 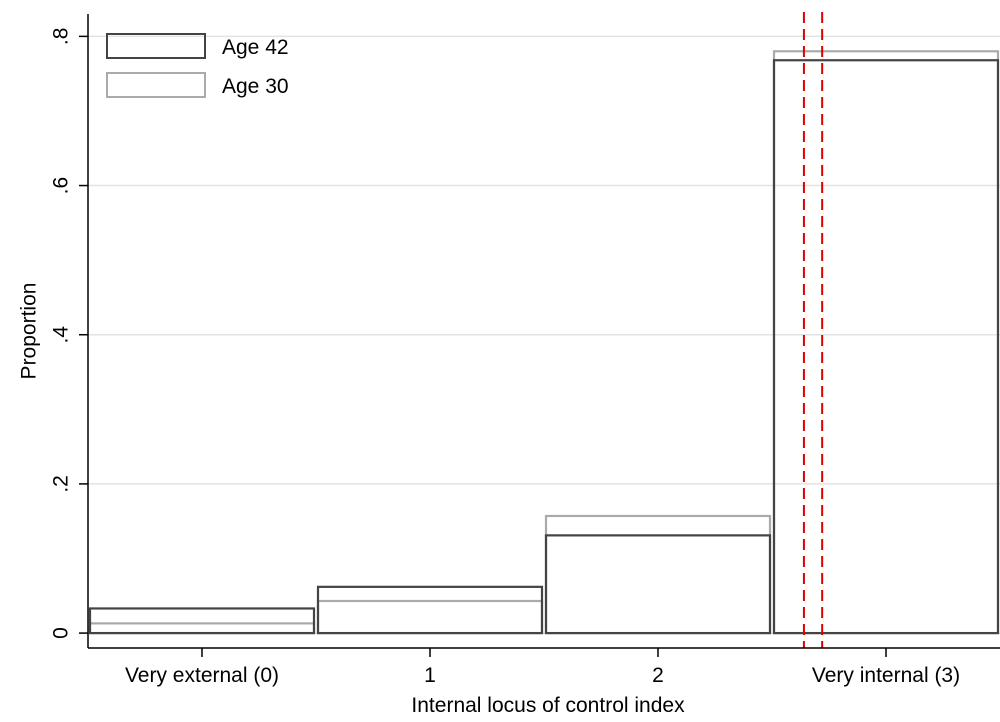 I want to click on reference-lines, so click(x=813, y=330).